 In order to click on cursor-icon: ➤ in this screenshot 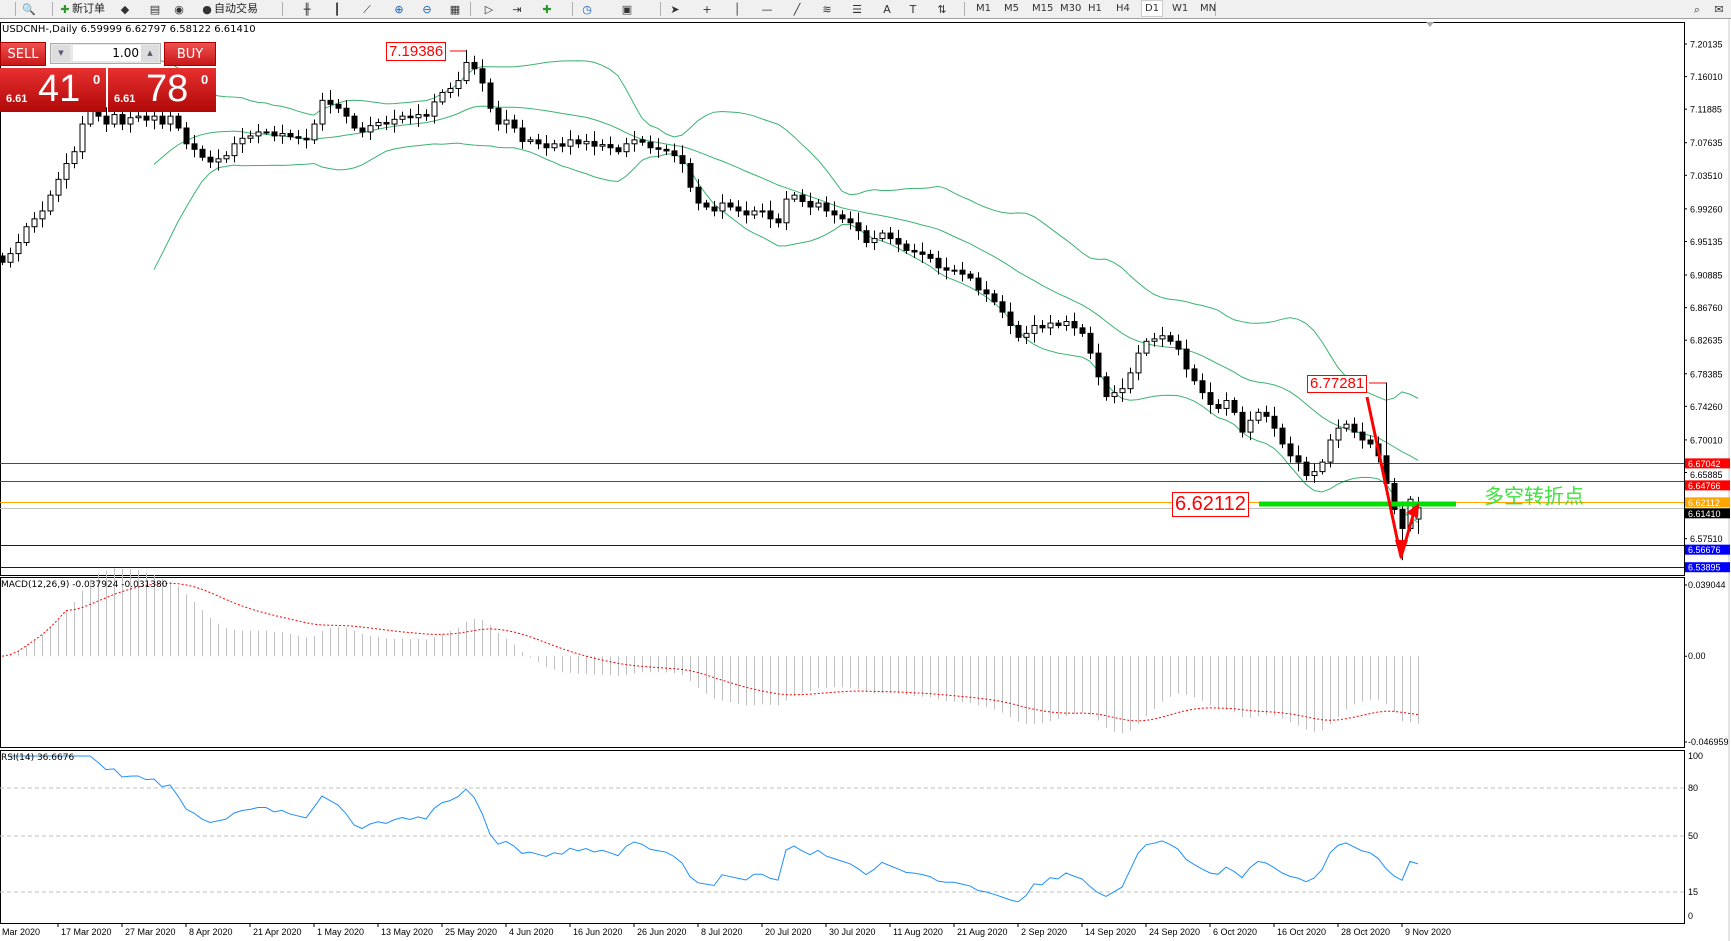, I will do `click(675, 8)`.